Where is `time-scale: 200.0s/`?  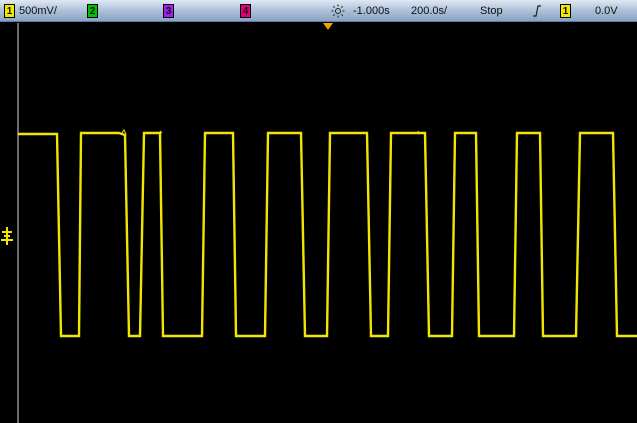
time-scale: 200.0s/ is located at coordinates (429, 11).